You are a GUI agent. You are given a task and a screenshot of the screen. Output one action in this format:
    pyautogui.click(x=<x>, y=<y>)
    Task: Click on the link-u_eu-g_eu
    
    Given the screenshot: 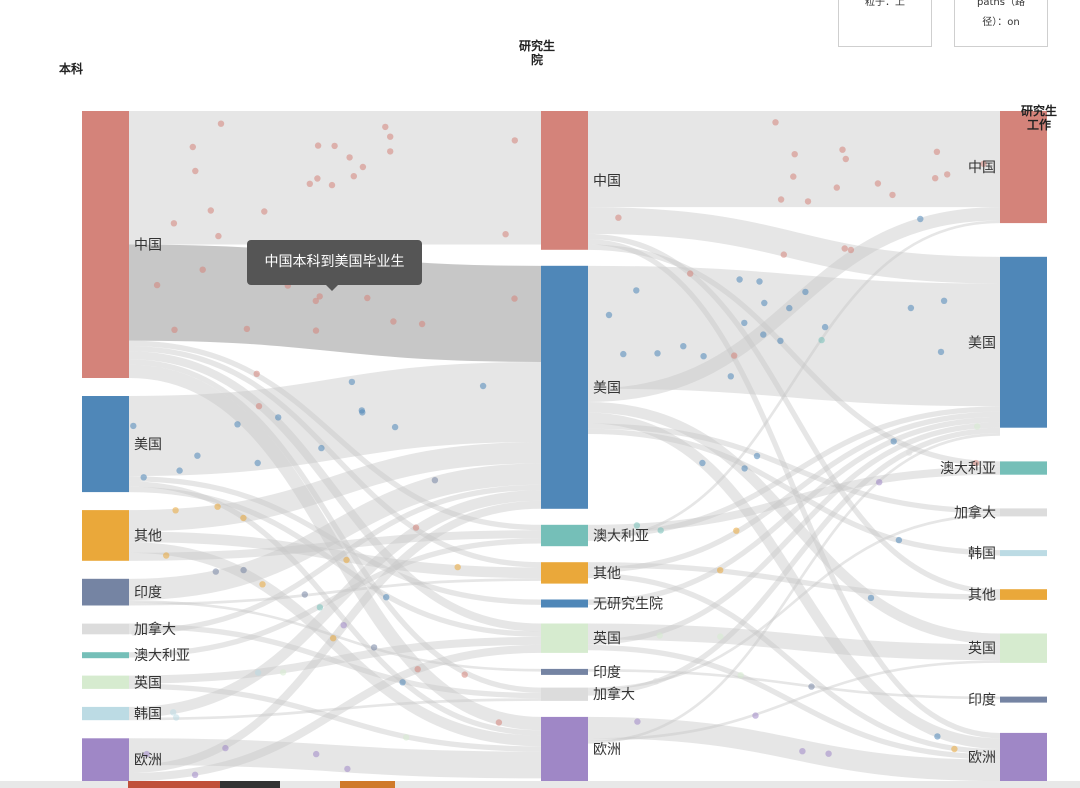 What is the action you would take?
    pyautogui.click(x=335, y=758)
    